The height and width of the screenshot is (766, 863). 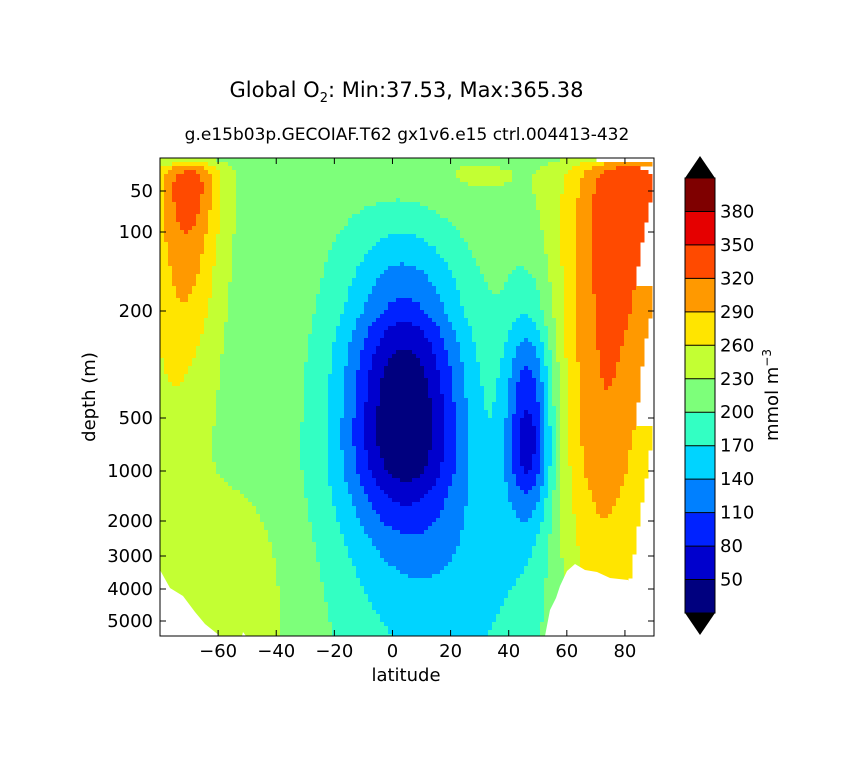 What do you see at coordinates (130, 589) in the screenshot?
I see `y-tick-label: 4000` at bounding box center [130, 589].